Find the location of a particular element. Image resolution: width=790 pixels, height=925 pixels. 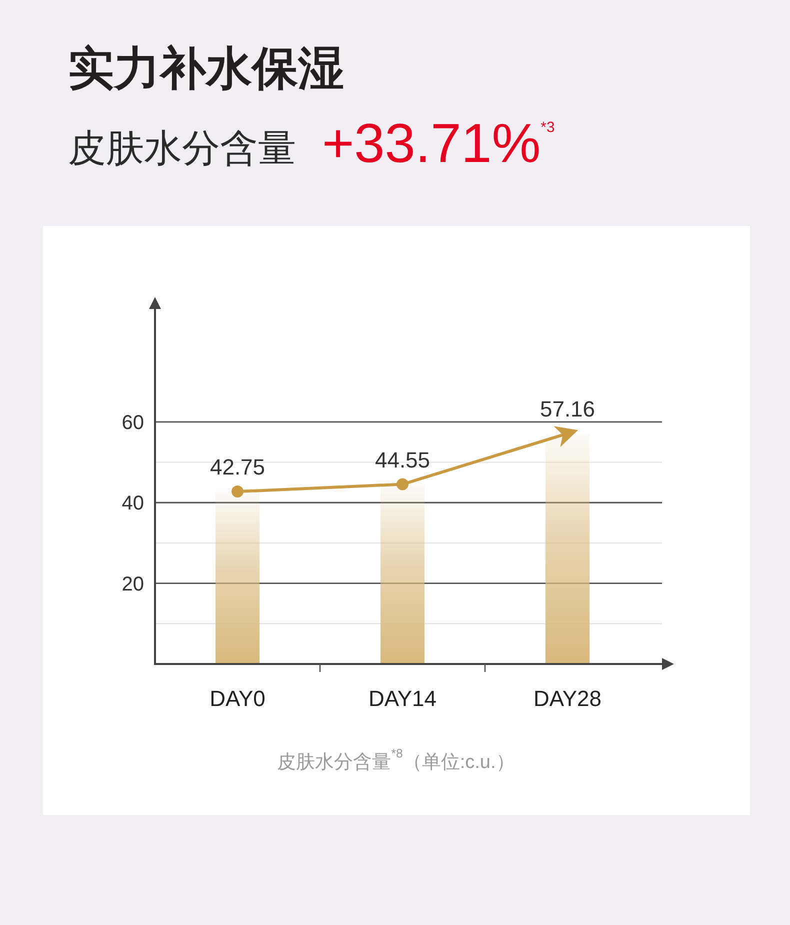

data-label: 44.55 is located at coordinates (402, 459).